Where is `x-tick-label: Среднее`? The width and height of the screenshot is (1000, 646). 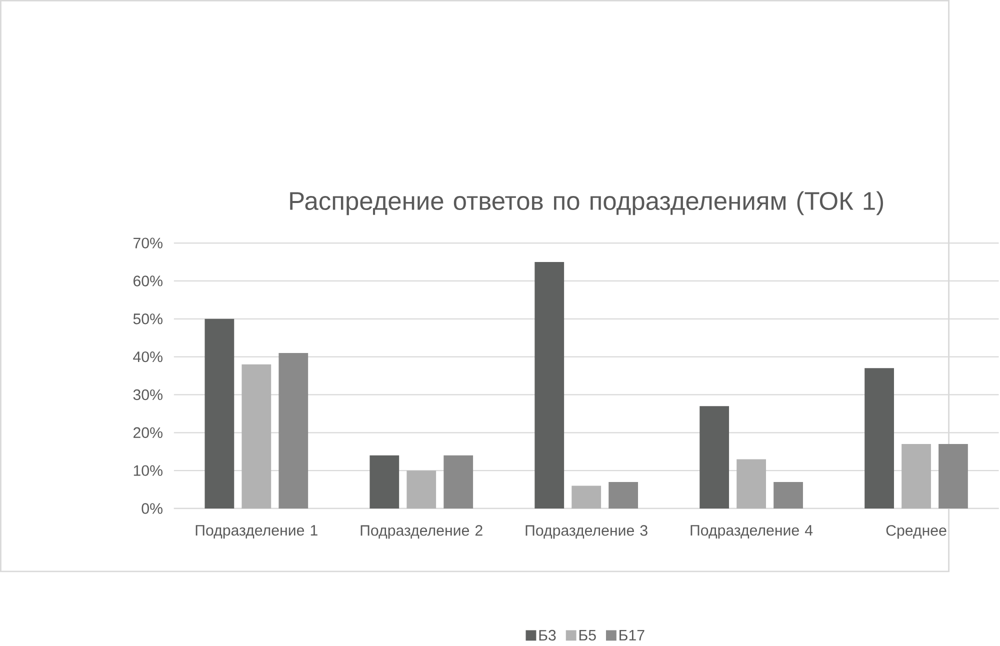 x-tick-label: Среднее is located at coordinates (916, 532).